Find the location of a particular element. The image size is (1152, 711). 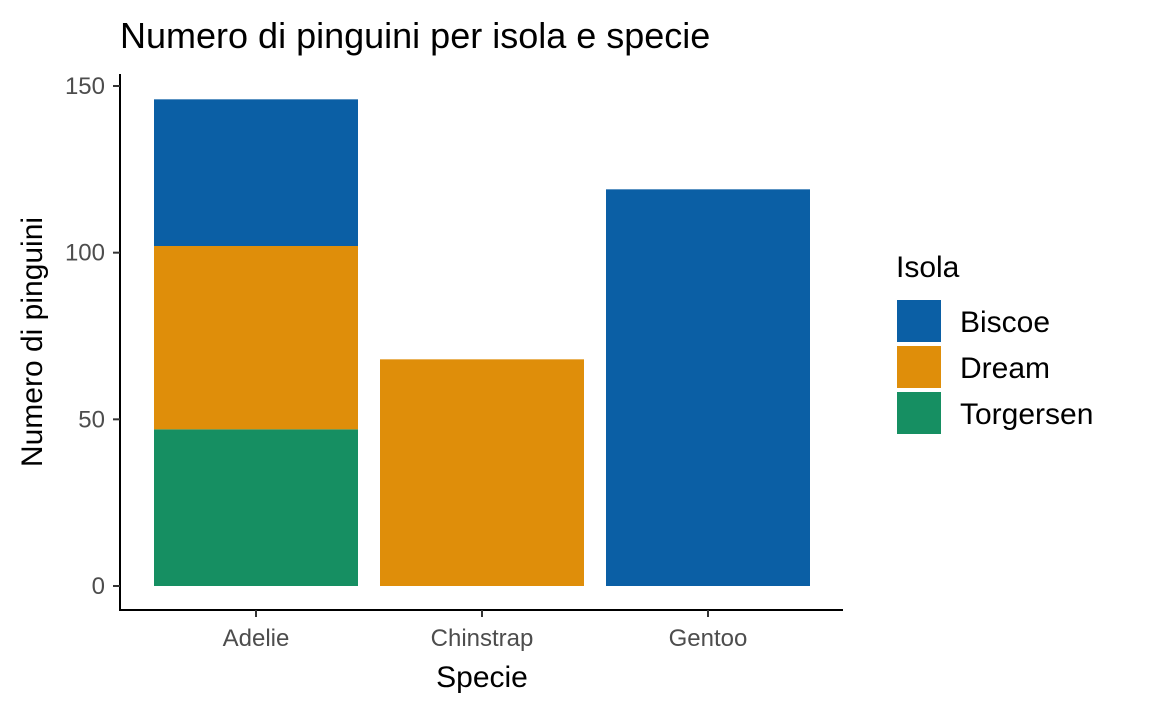

bar-adelie-torgersen is located at coordinates (256, 507).